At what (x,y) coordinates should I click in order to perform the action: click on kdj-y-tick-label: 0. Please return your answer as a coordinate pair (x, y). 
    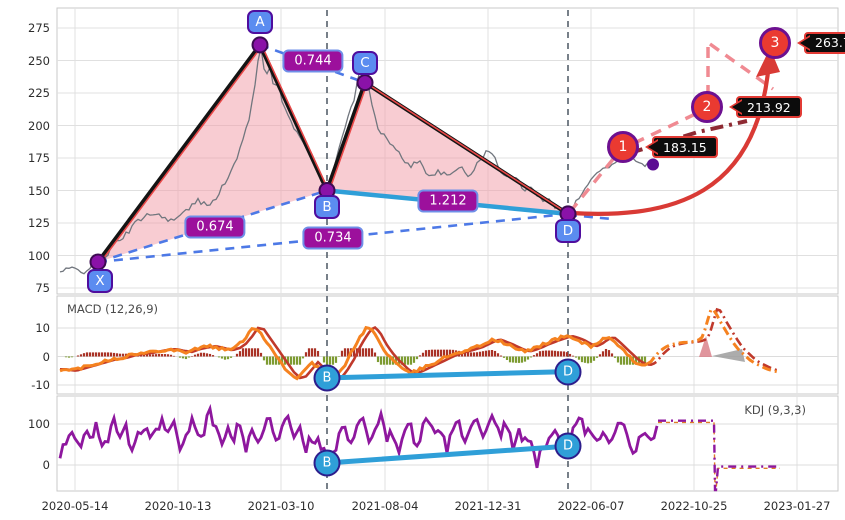
    Looking at the image, I should click on (46, 465).